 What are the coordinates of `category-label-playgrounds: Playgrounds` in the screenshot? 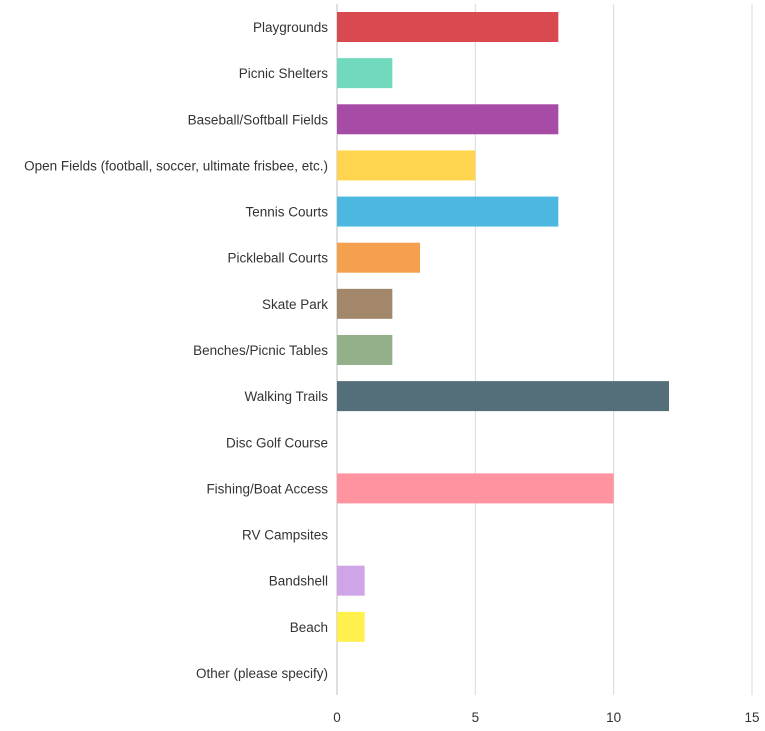 It's located at (290, 27).